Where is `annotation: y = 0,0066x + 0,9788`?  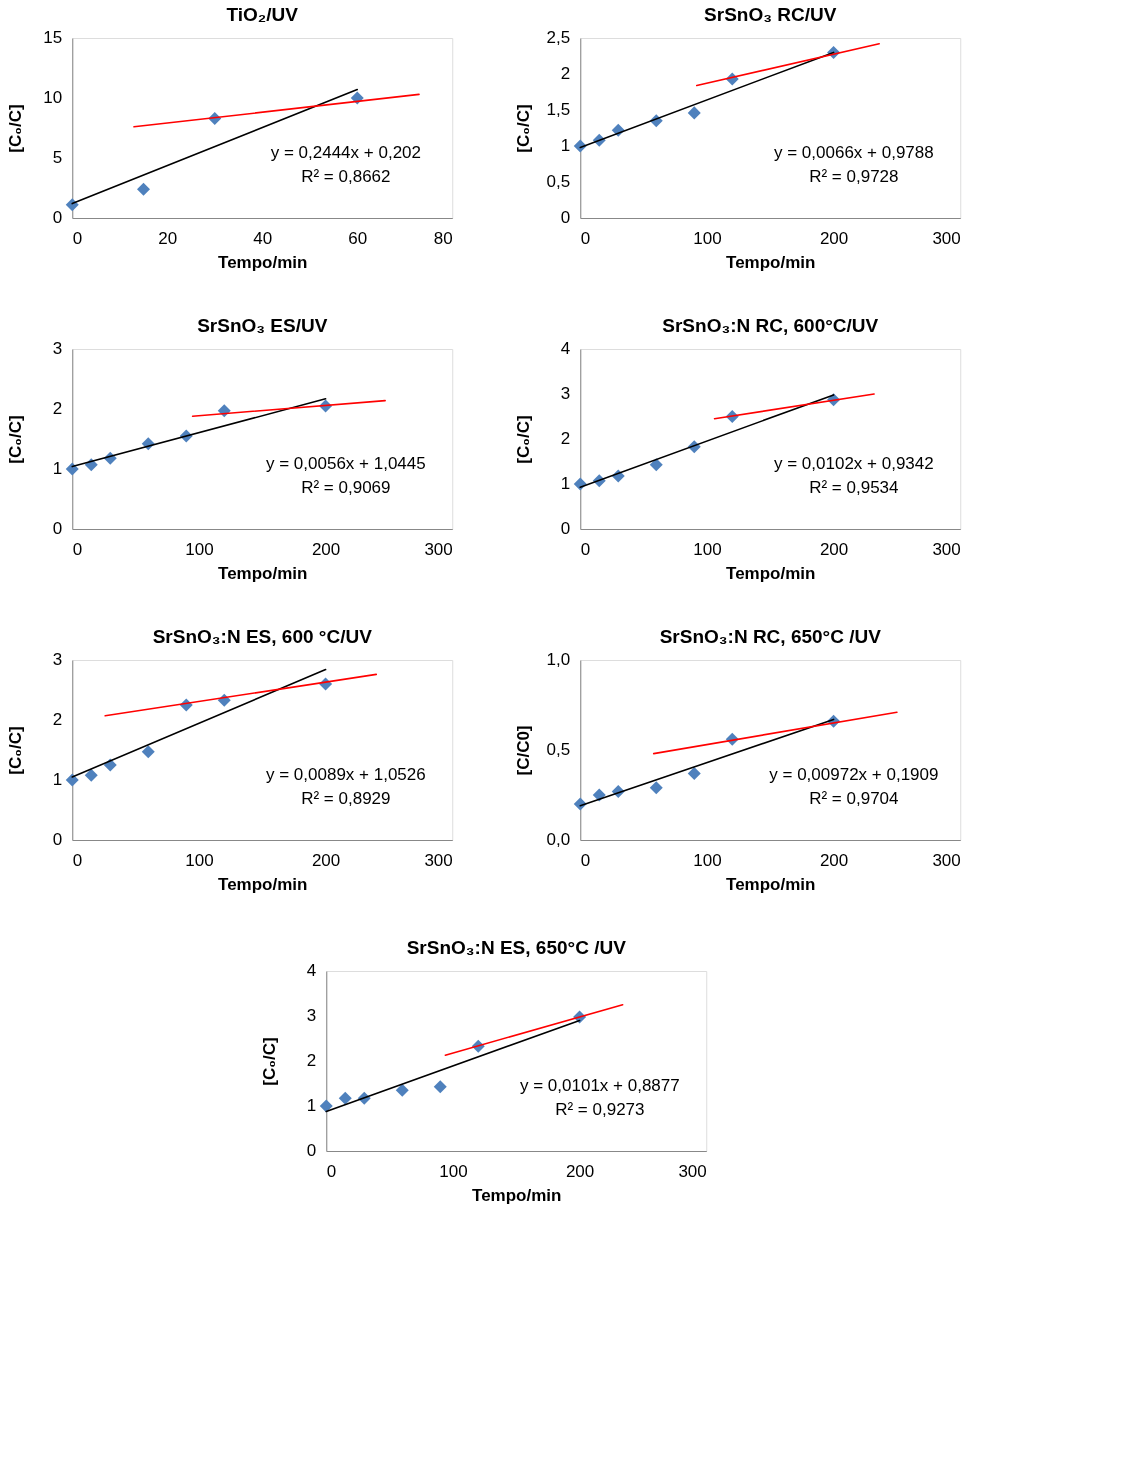
annotation: y = 0,0066x + 0,9788 is located at coordinates (853, 153).